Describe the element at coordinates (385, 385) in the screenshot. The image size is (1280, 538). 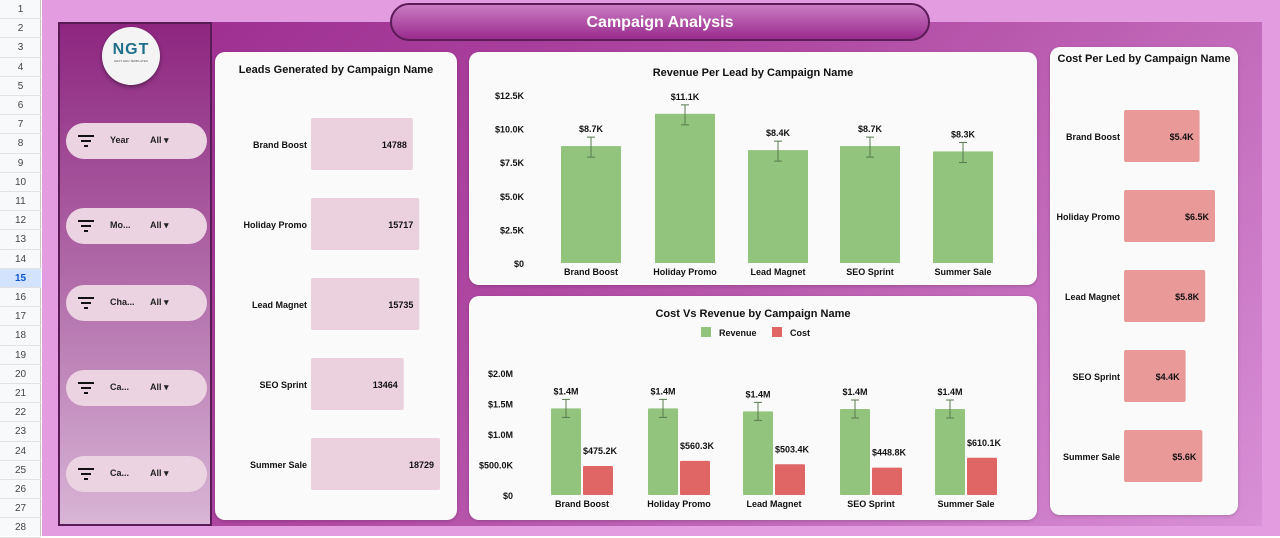
I see `data-label: 13464` at that location.